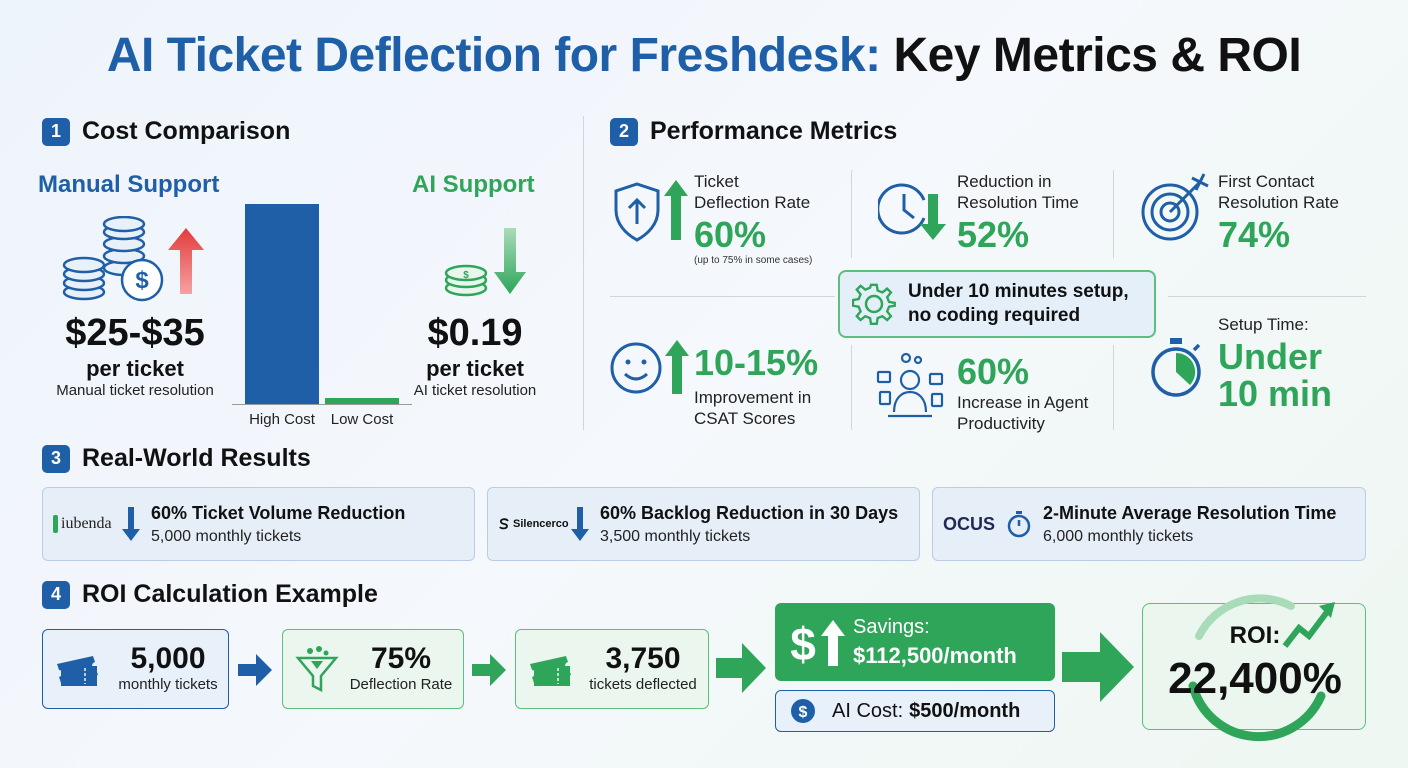  What do you see at coordinates (1255, 678) in the screenshot?
I see `roi-result-value: 22,400%` at bounding box center [1255, 678].